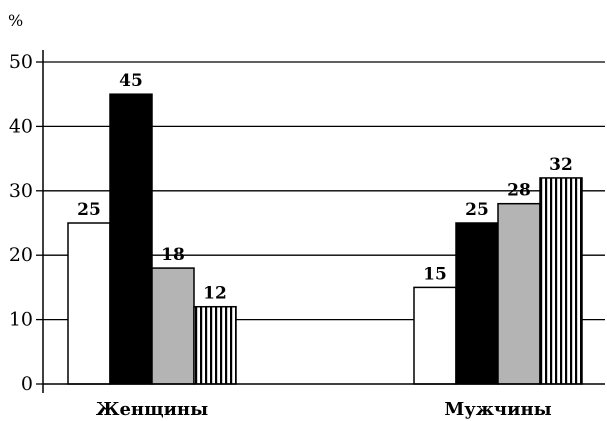 Image resolution: width=607 pixels, height=421 pixels. I want to click on y-axis-ticks: 0 10 20 30 40 50, so click(26, 223).